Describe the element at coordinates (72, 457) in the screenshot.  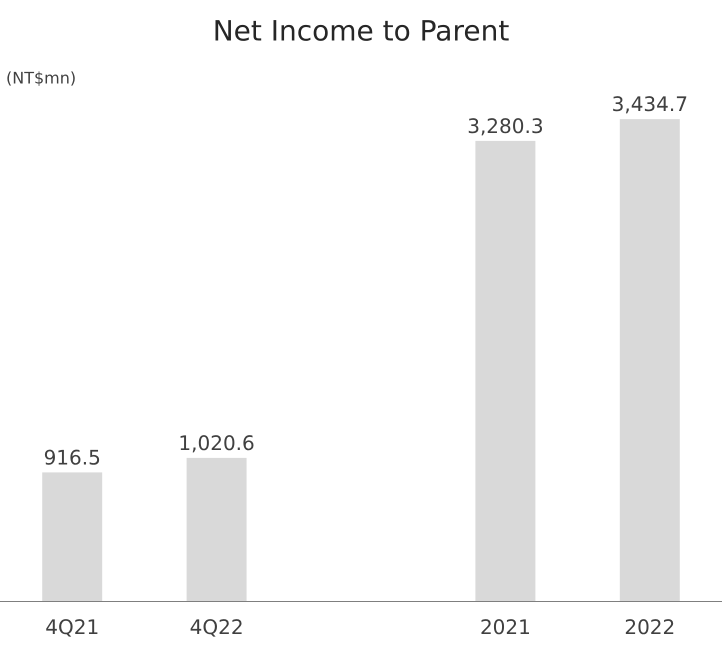
I see `data-label: 916.5` at that location.